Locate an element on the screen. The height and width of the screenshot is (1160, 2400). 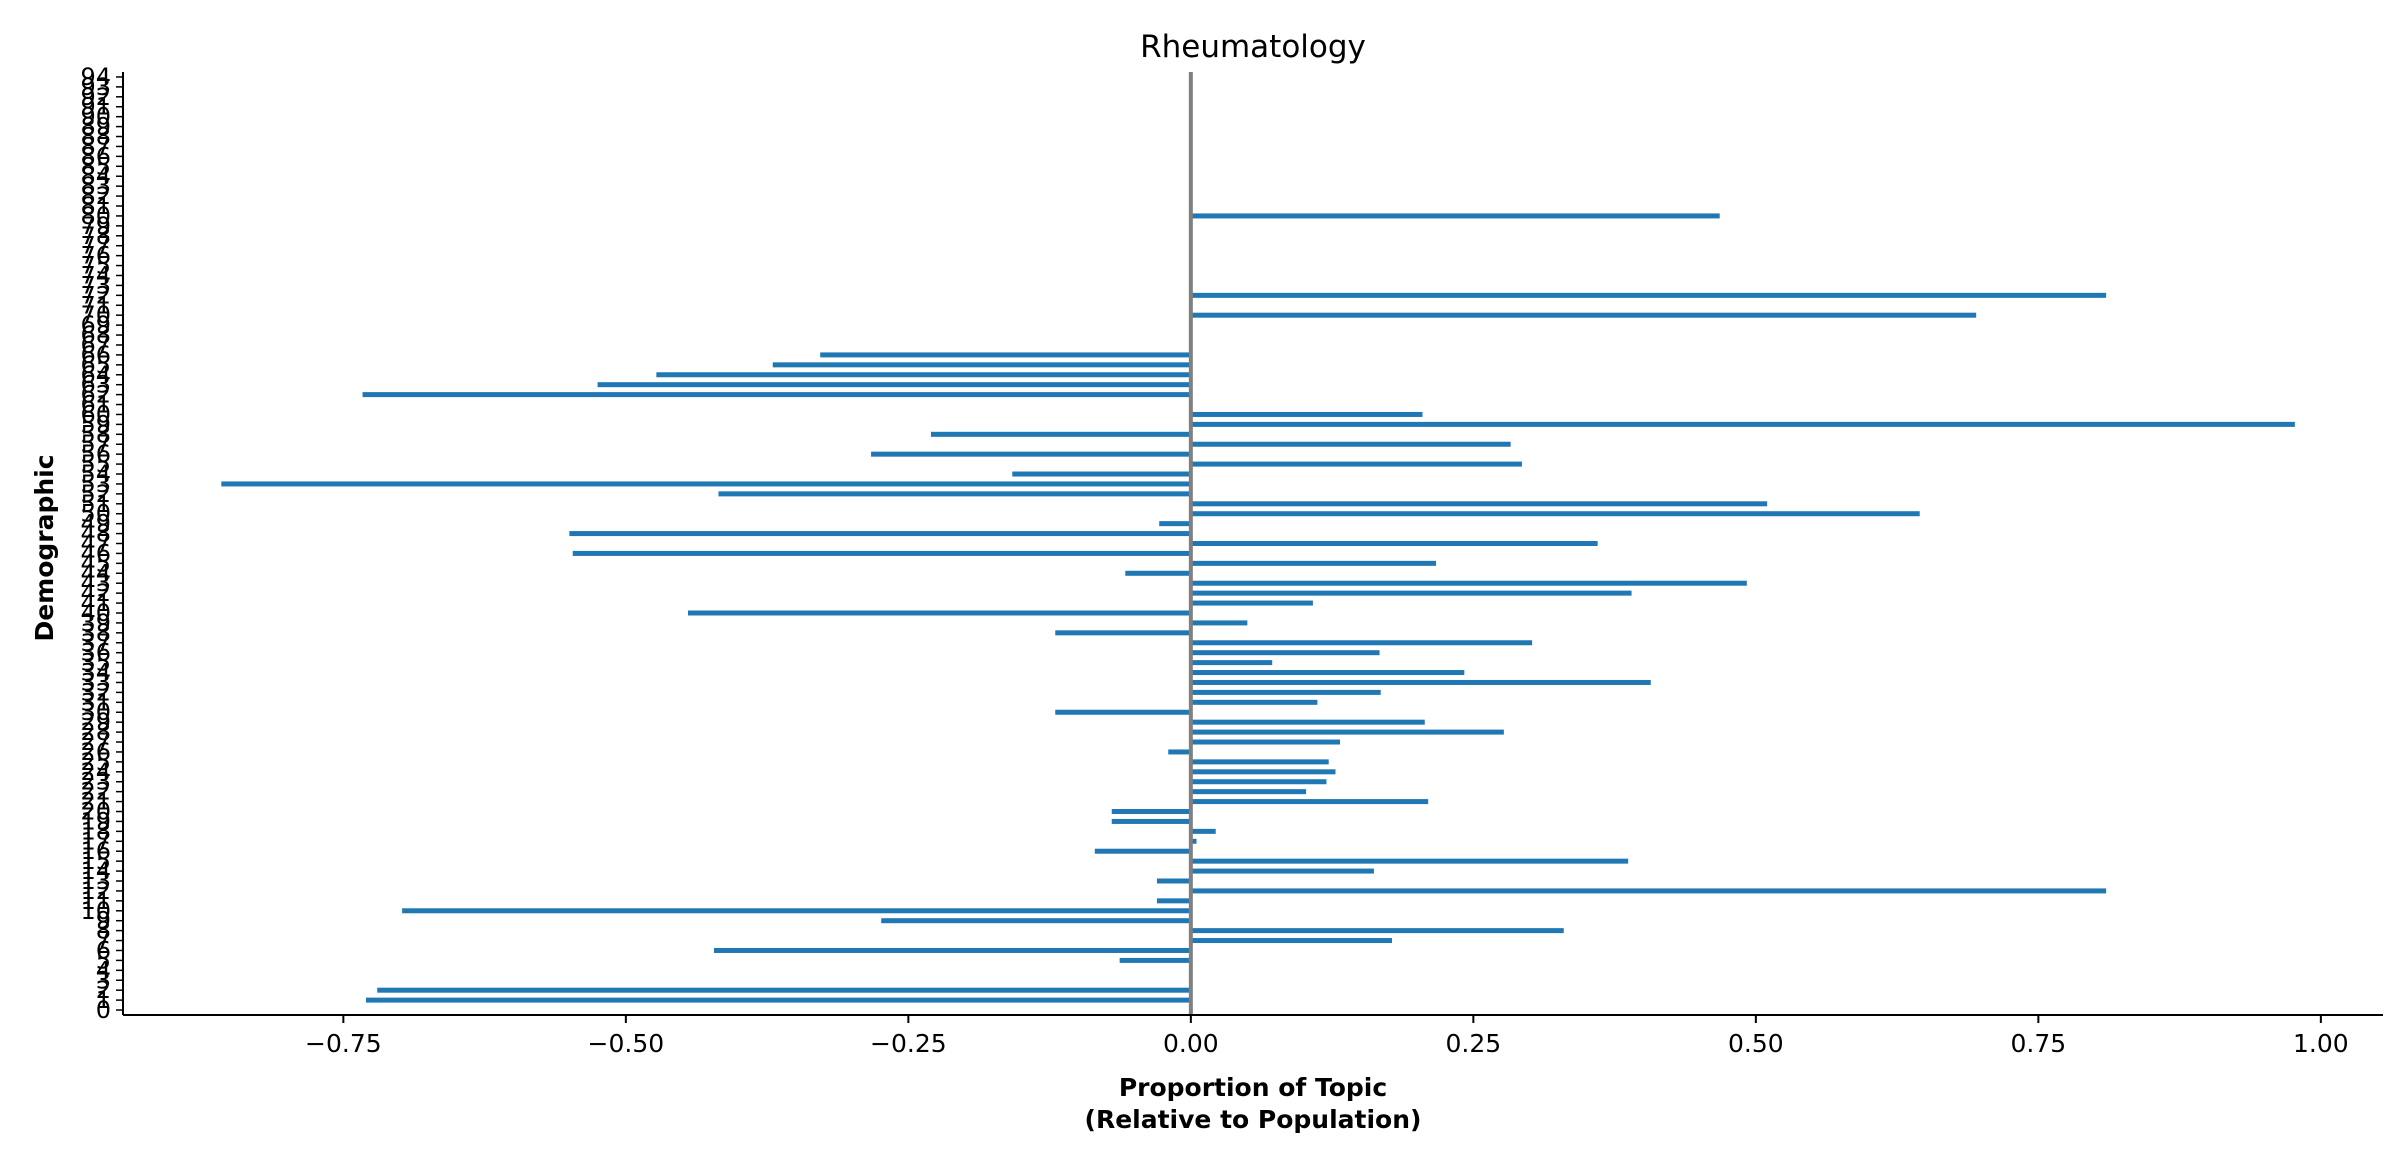
y-tick-label: 81 is located at coordinates (95, 206).